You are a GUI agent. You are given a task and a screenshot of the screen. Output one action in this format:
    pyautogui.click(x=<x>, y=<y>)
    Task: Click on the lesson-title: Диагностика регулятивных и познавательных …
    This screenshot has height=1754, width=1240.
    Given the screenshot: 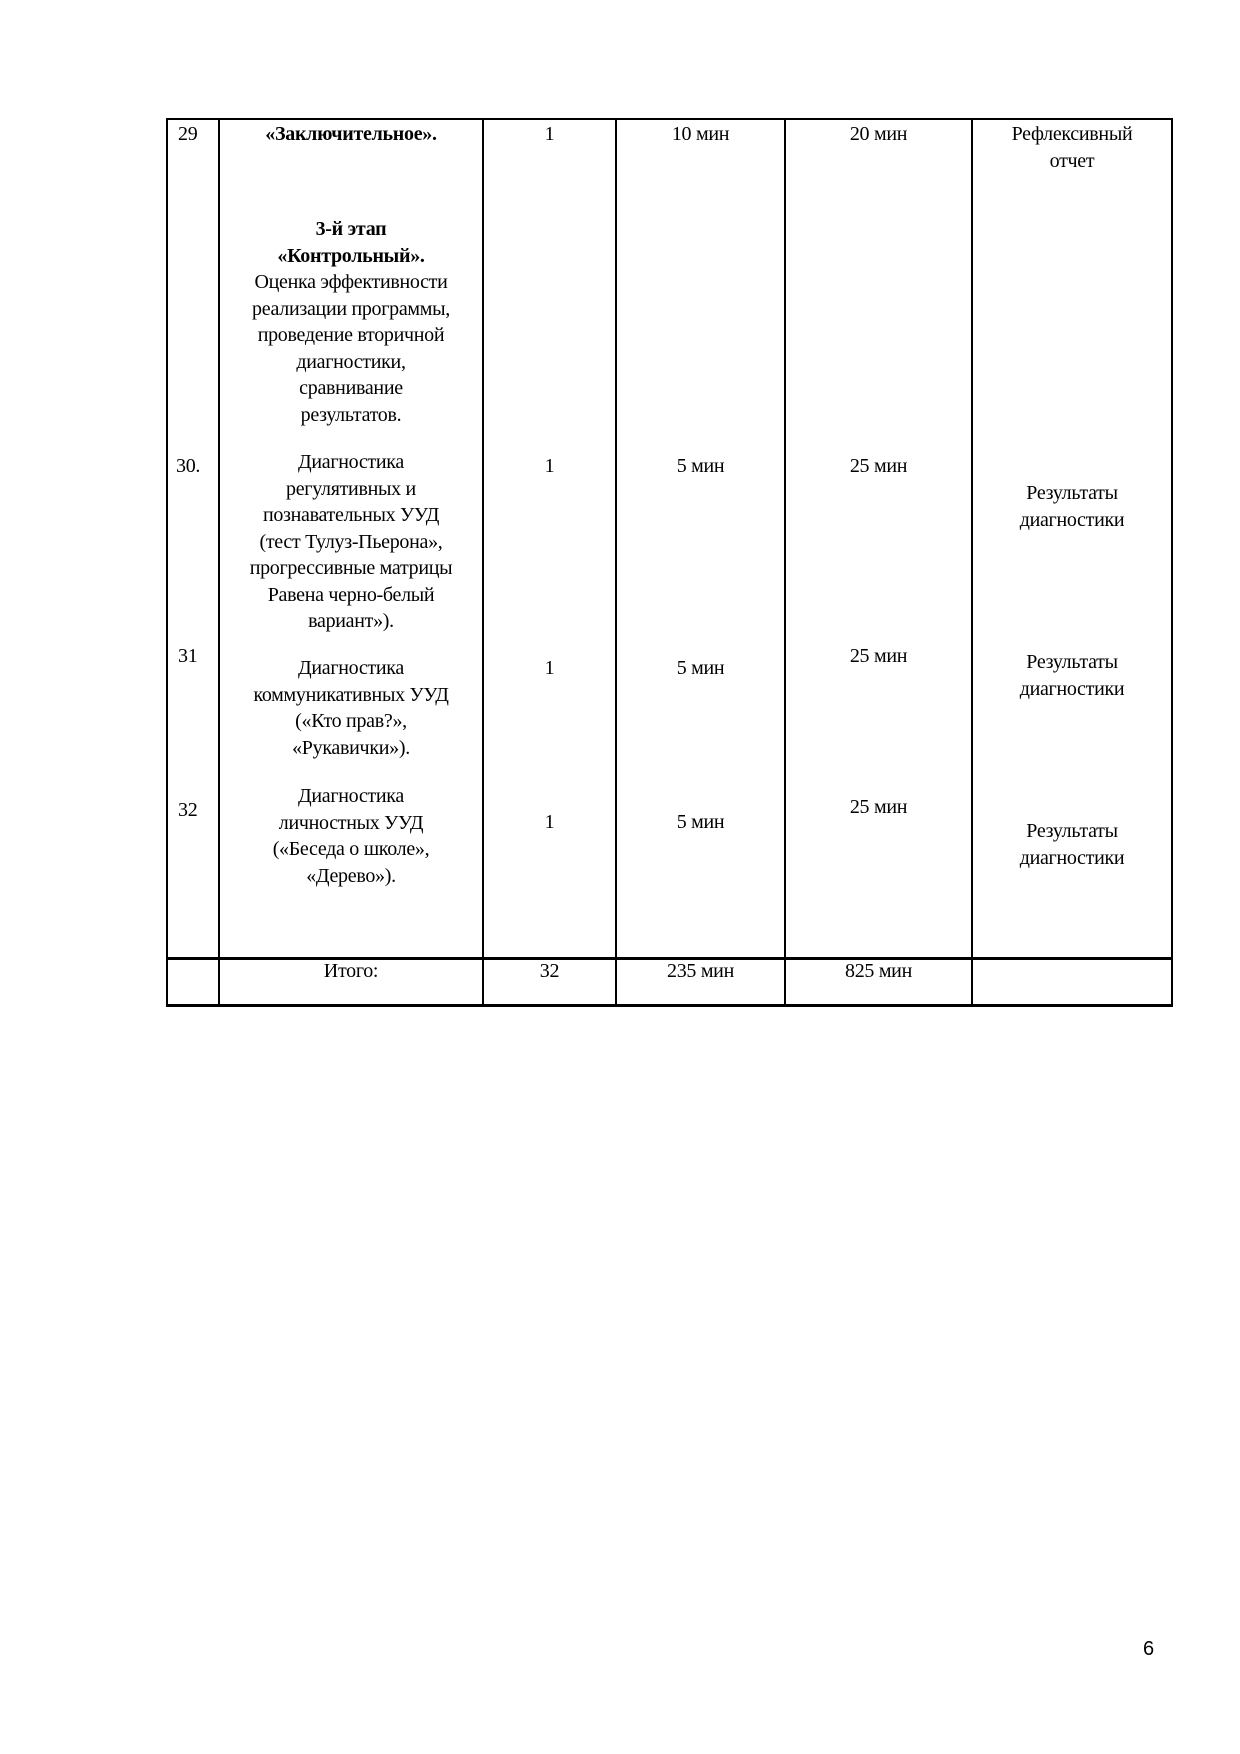 What is the action you would take?
    pyautogui.click(x=351, y=541)
    